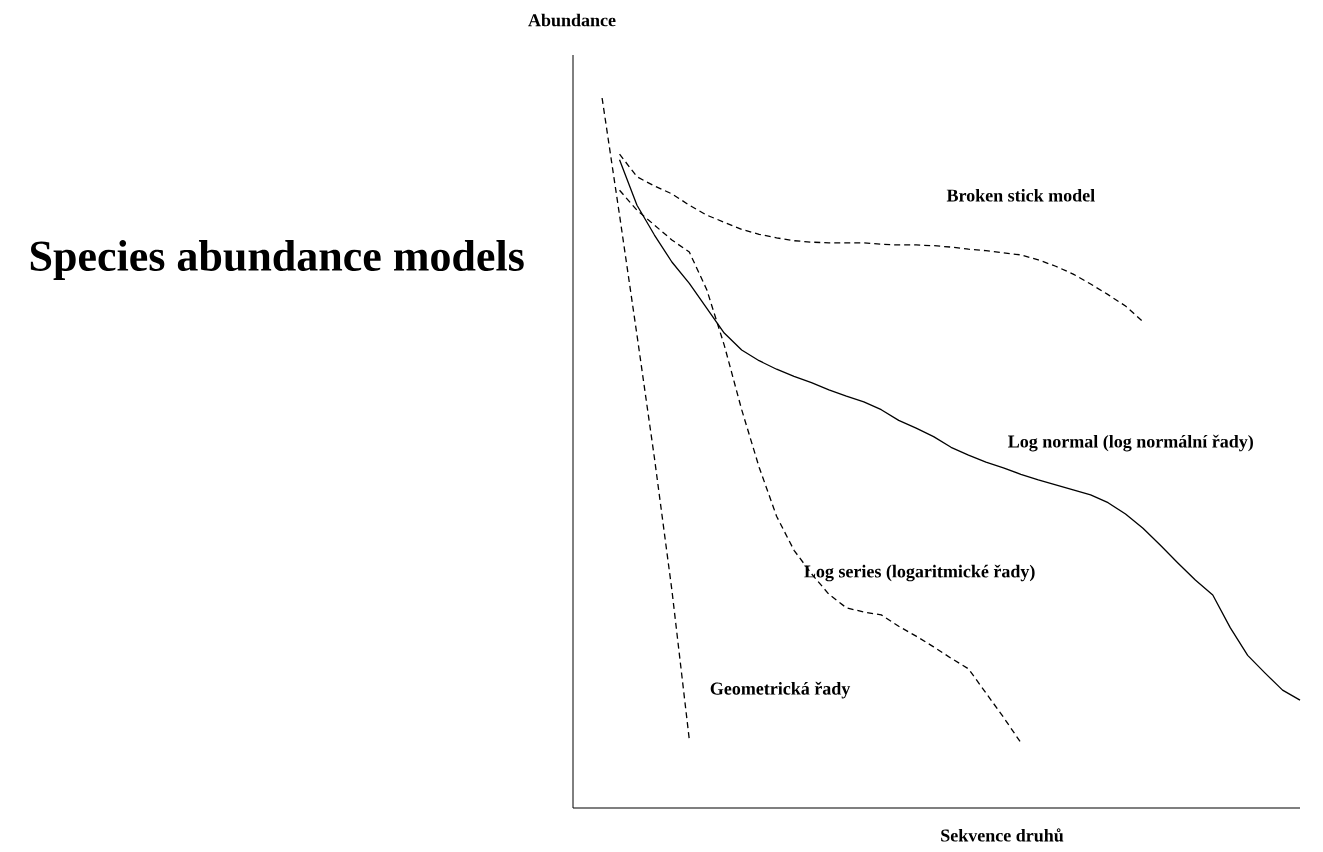 The width and height of the screenshot is (1323, 852). I want to click on text: Broken stick model, so click(1020, 195).